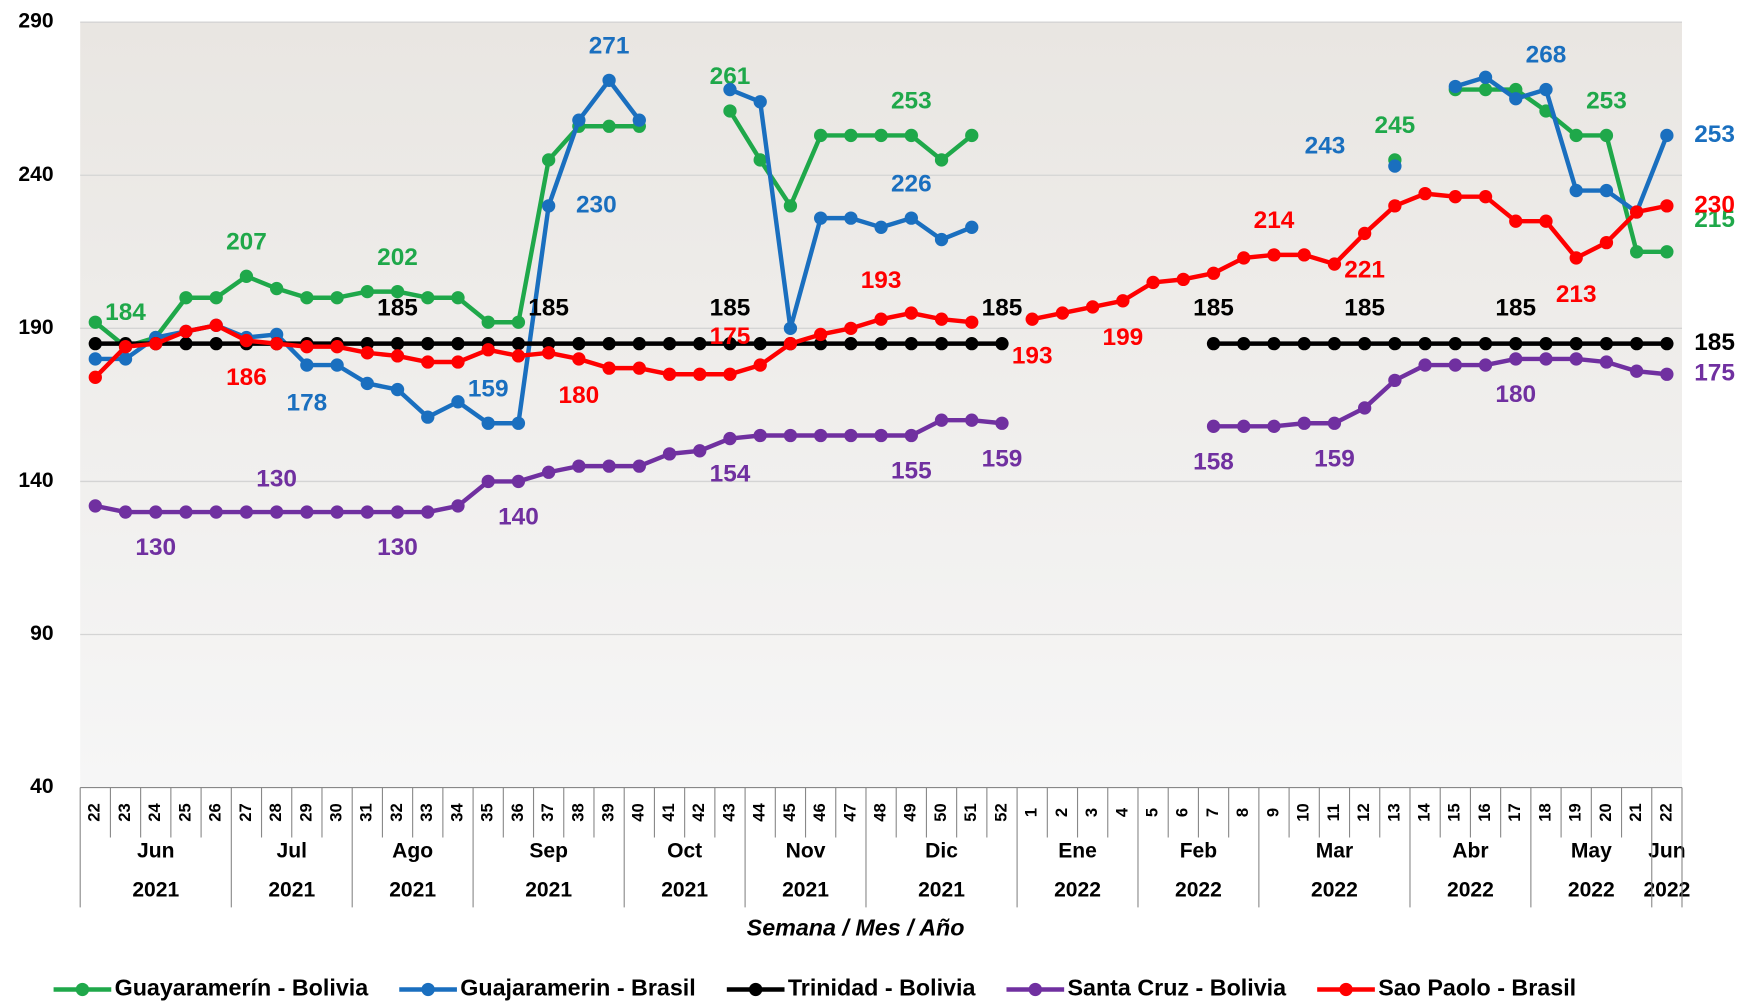 The width and height of the screenshot is (1740, 1005). I want to click on data-label: 199, so click(1123, 337).